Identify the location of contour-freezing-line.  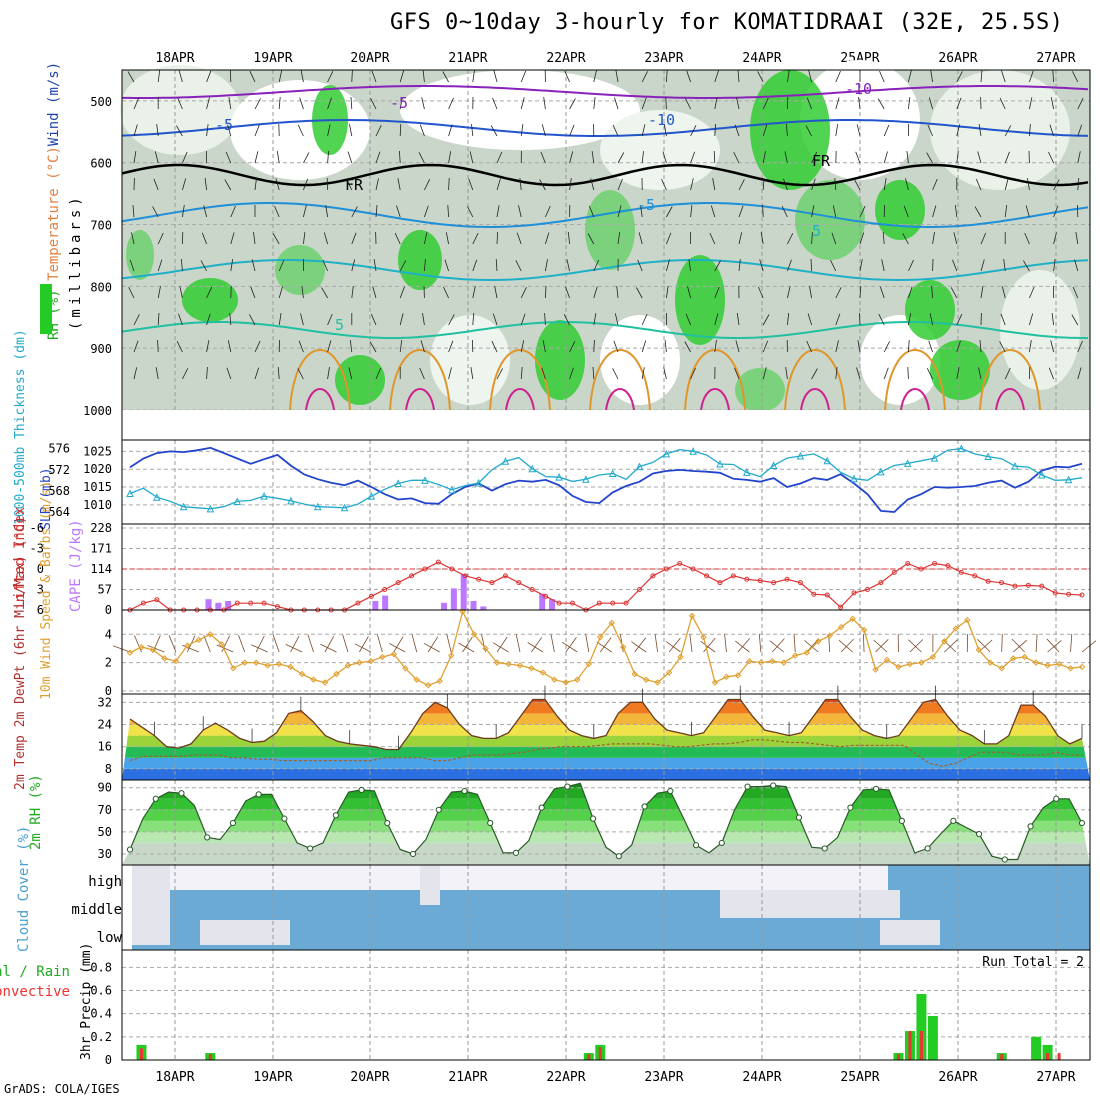
(605, 175).